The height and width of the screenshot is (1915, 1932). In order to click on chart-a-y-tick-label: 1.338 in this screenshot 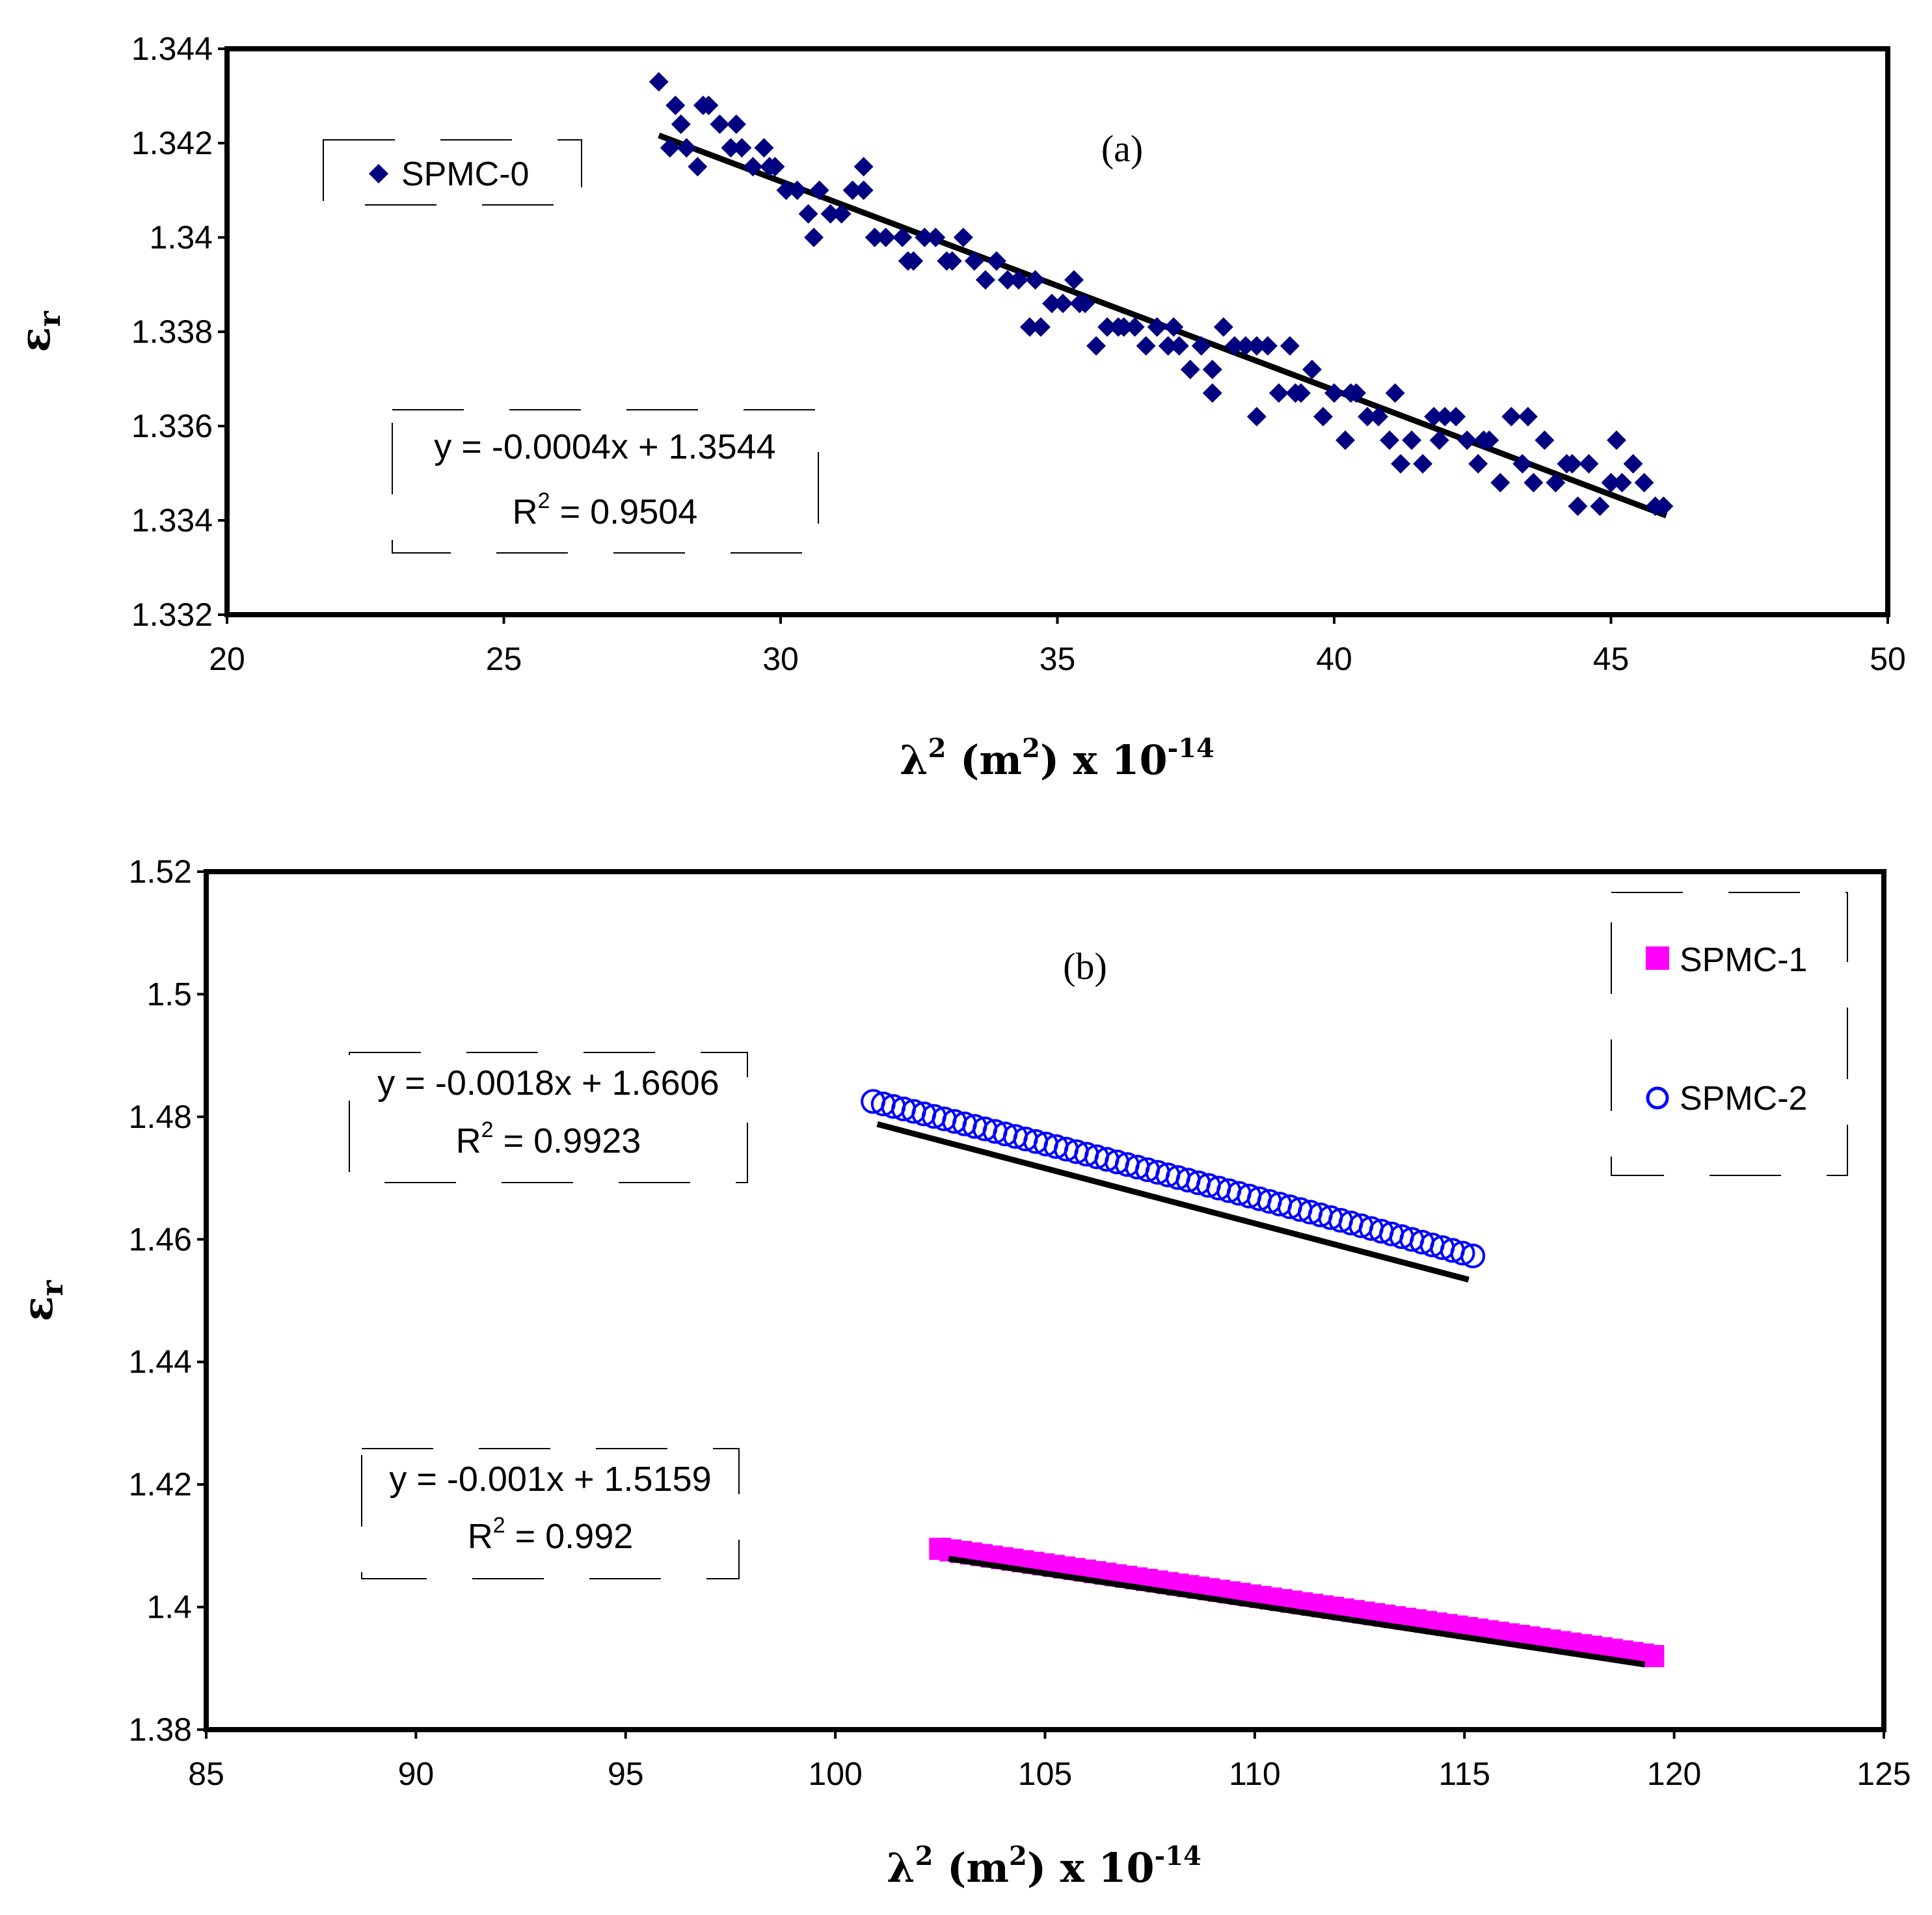, I will do `click(172, 332)`.